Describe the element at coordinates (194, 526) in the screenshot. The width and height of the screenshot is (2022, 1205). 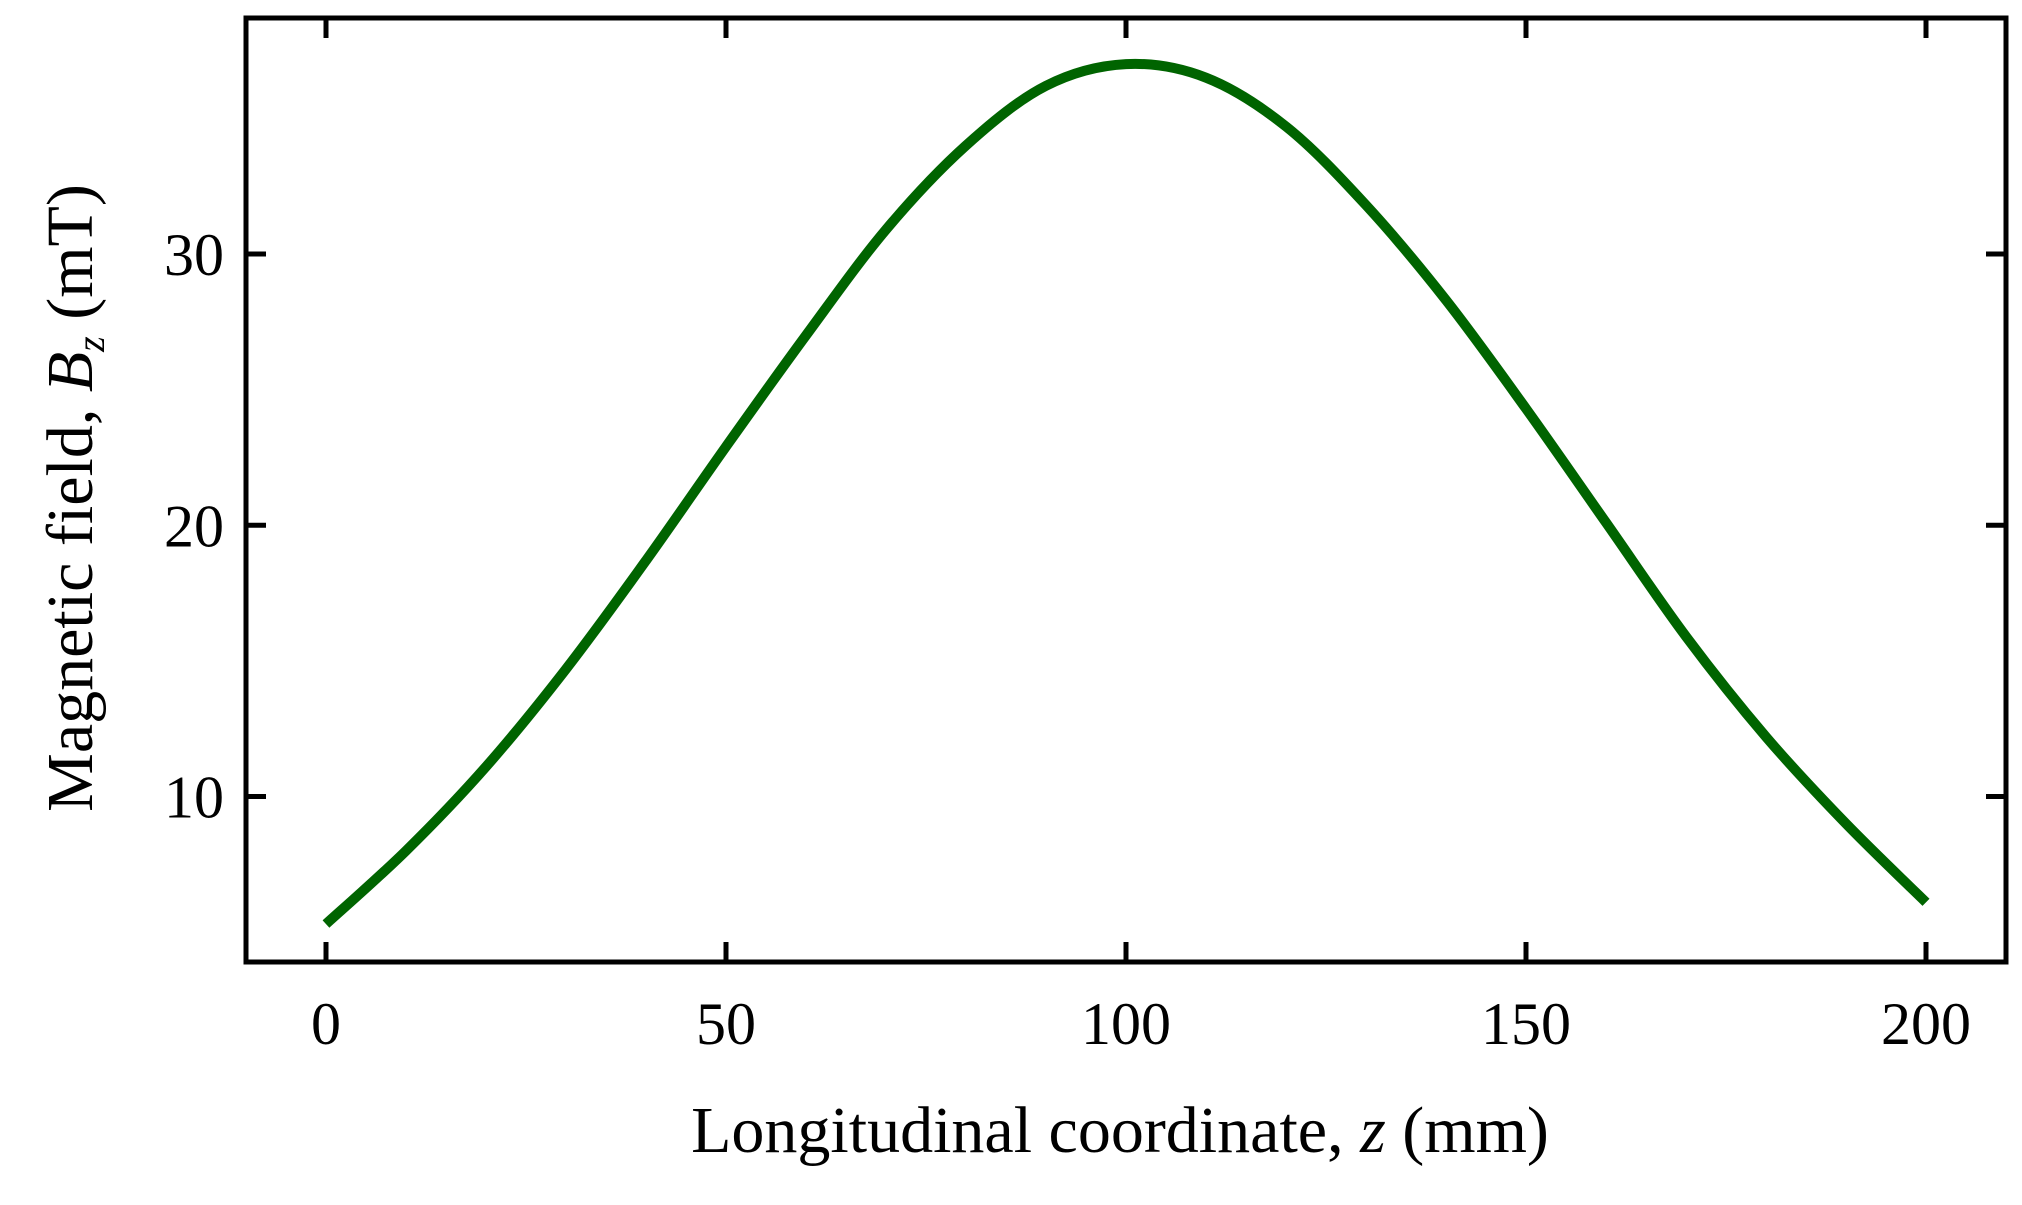
I see `y-tick-label: 20` at that location.